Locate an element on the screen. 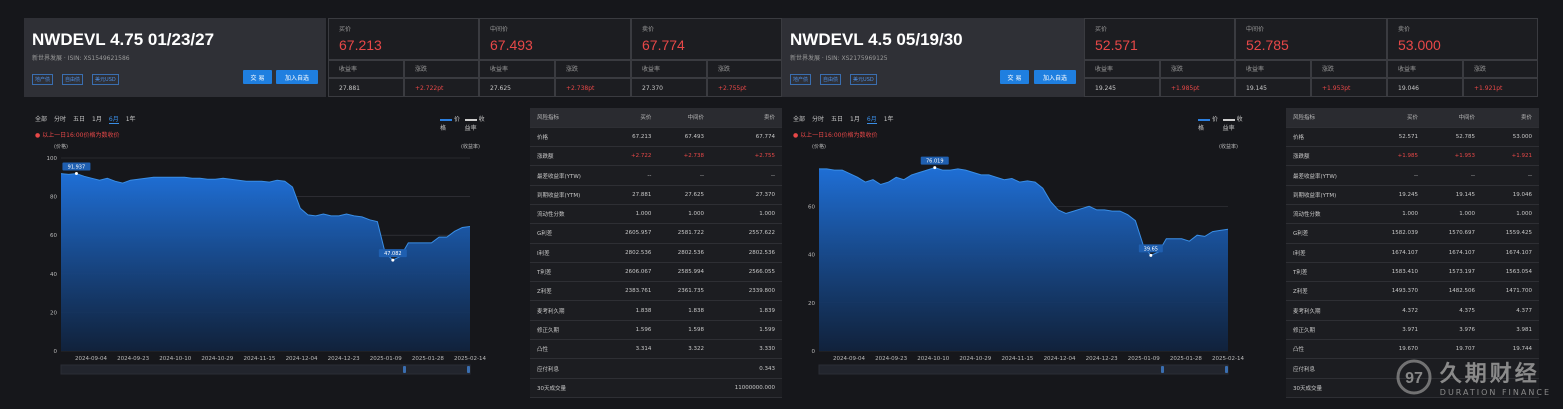 This screenshot has height=409, width=1563. mid-change: +1.953pt is located at coordinates (1336, 88).